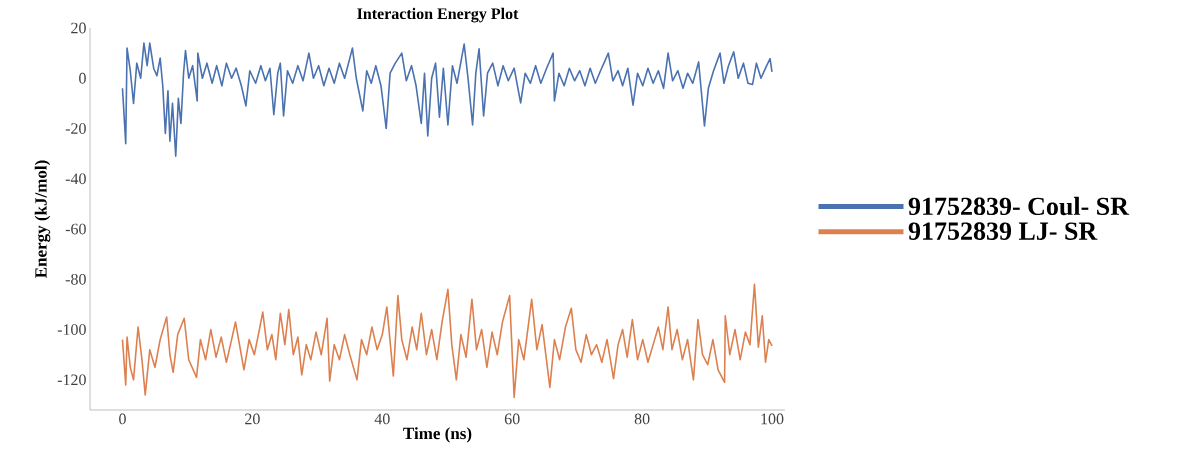 The image size is (1197, 473). I want to click on x-tick-label: 0, so click(122, 419).